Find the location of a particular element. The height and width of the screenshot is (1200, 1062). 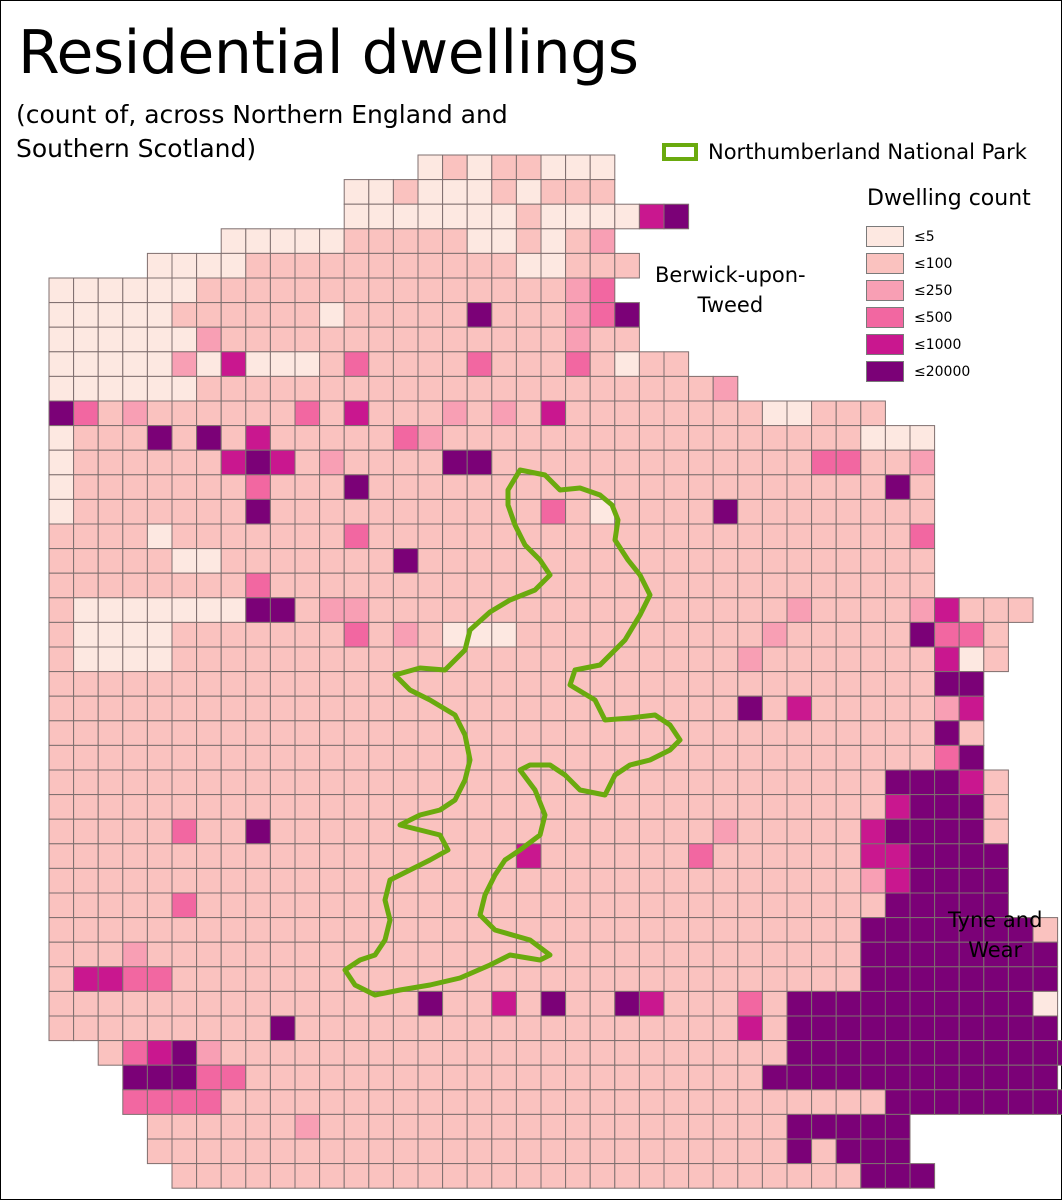

legend-swatch is located at coordinates (885, 290).